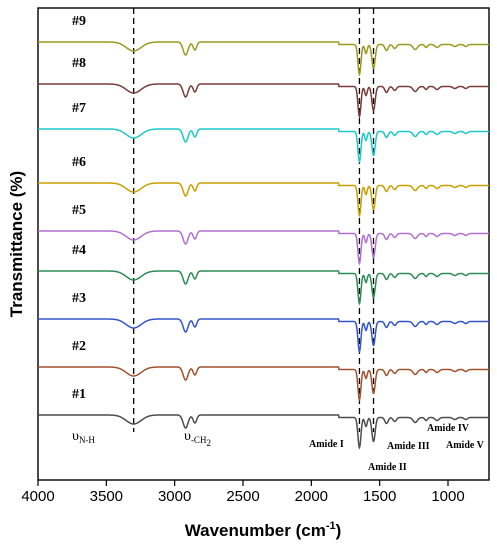 This screenshot has width=497, height=550. I want to click on y-axis-title: Transmittance (%), so click(16, 244).